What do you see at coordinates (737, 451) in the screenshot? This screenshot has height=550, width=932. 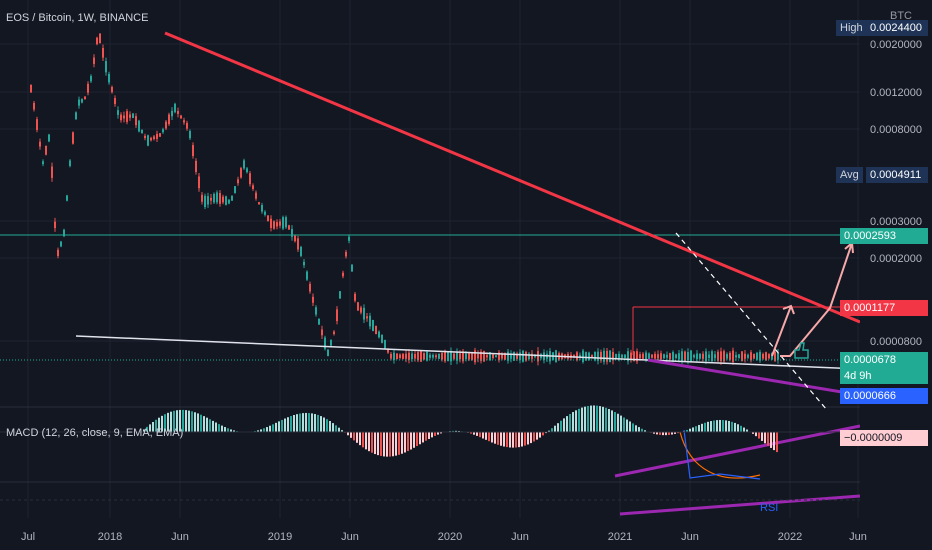 I see `channel-line-macd` at bounding box center [737, 451].